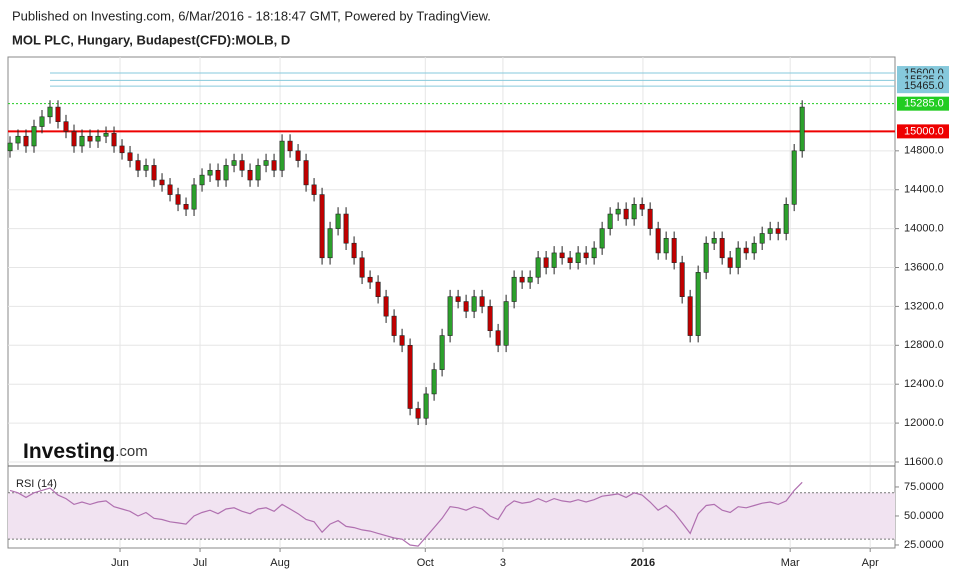 This screenshot has height=577, width=955. Describe the element at coordinates (924, 267) in the screenshot. I see `y-tick-label: 13600.0` at that location.